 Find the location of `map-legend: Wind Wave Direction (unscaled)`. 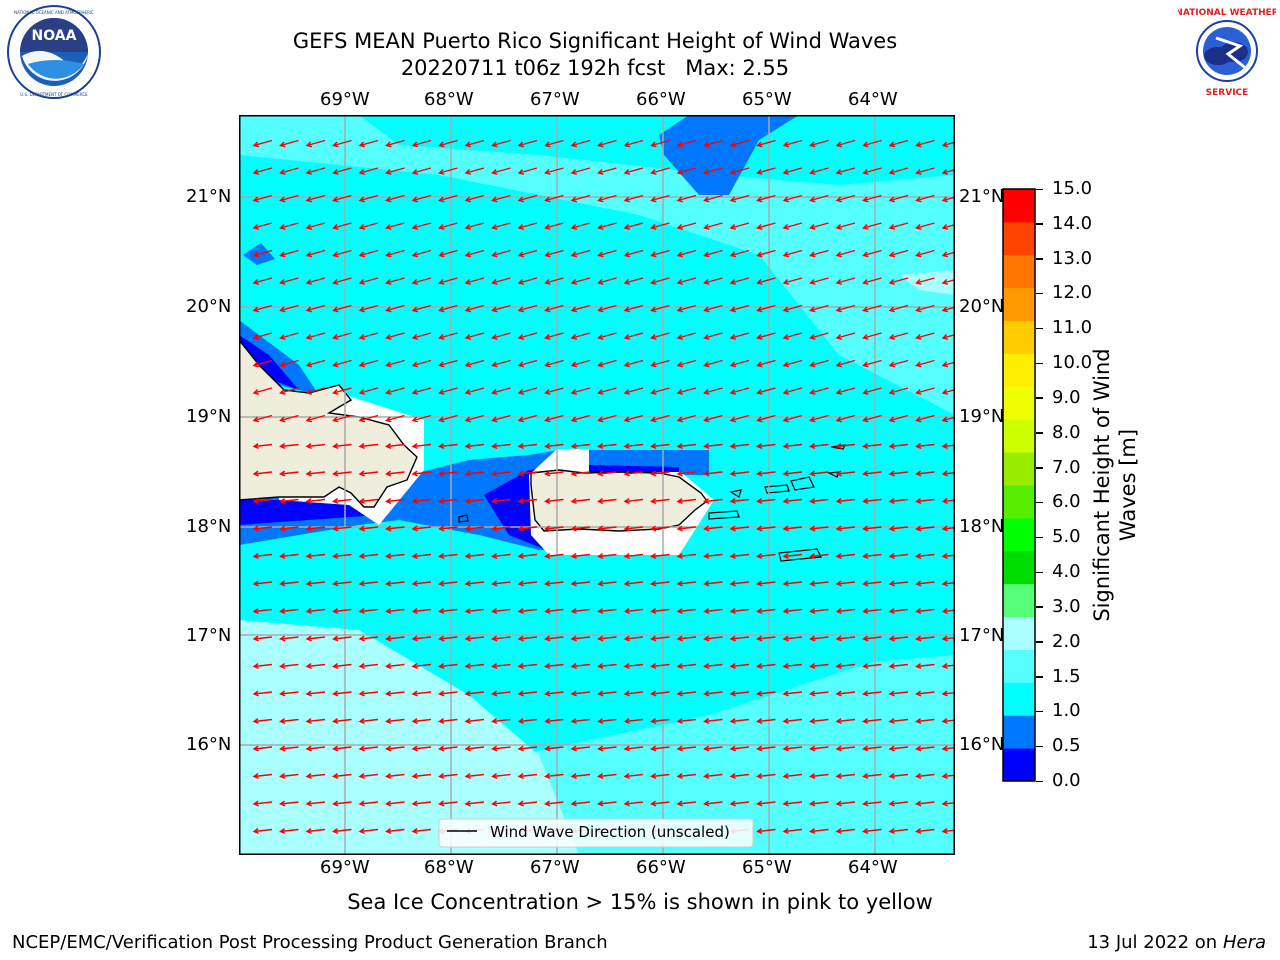

map-legend: Wind Wave Direction (unscaled) is located at coordinates (596, 833).